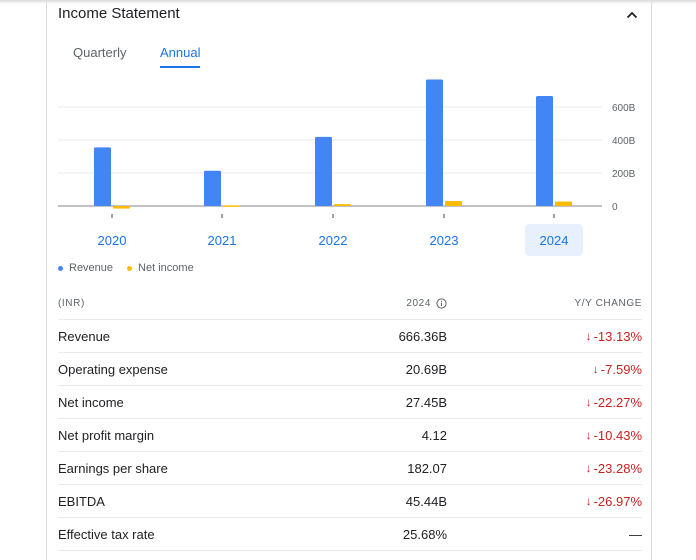 Image resolution: width=696 pixels, height=560 pixels. What do you see at coordinates (632, 15) in the screenshot?
I see `chevron-up-icon` at bounding box center [632, 15].